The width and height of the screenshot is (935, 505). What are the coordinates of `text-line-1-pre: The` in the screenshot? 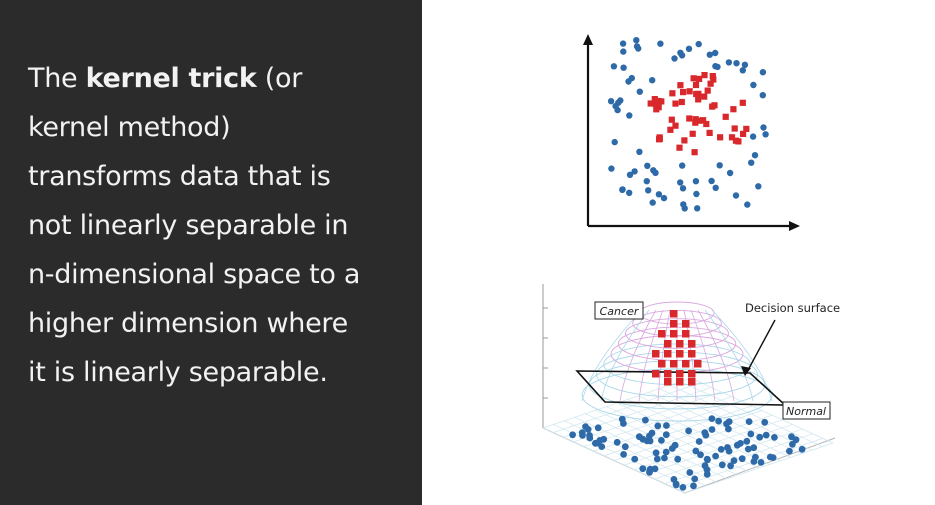 It's located at (57, 78).